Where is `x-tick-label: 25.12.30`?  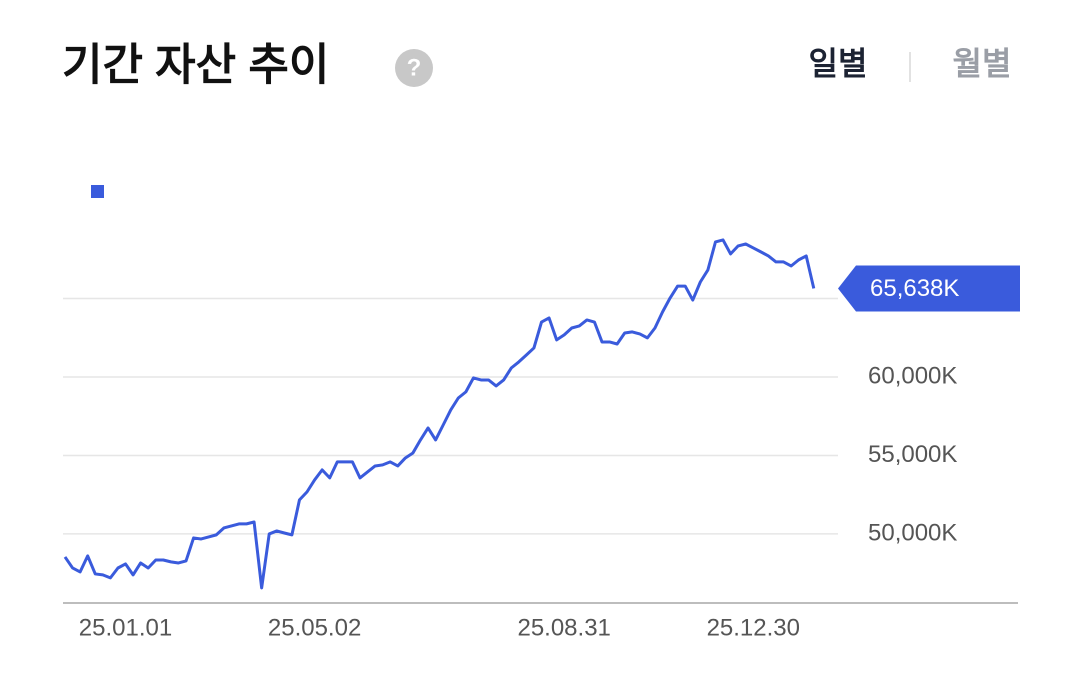 x-tick-label: 25.12.30 is located at coordinates (753, 627).